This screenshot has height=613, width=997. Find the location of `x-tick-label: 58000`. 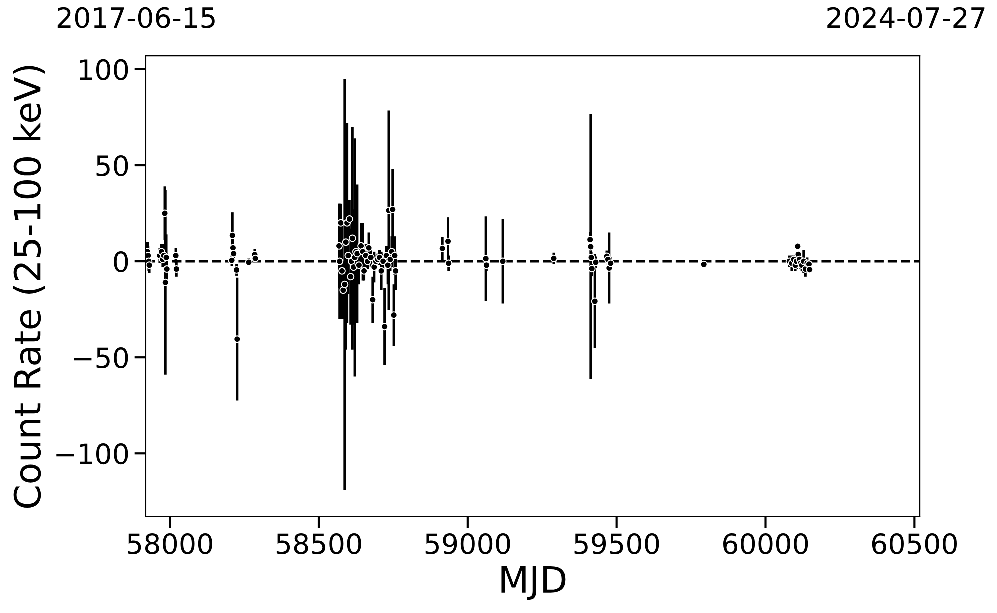

x-tick-label: 58000 is located at coordinates (170, 543).